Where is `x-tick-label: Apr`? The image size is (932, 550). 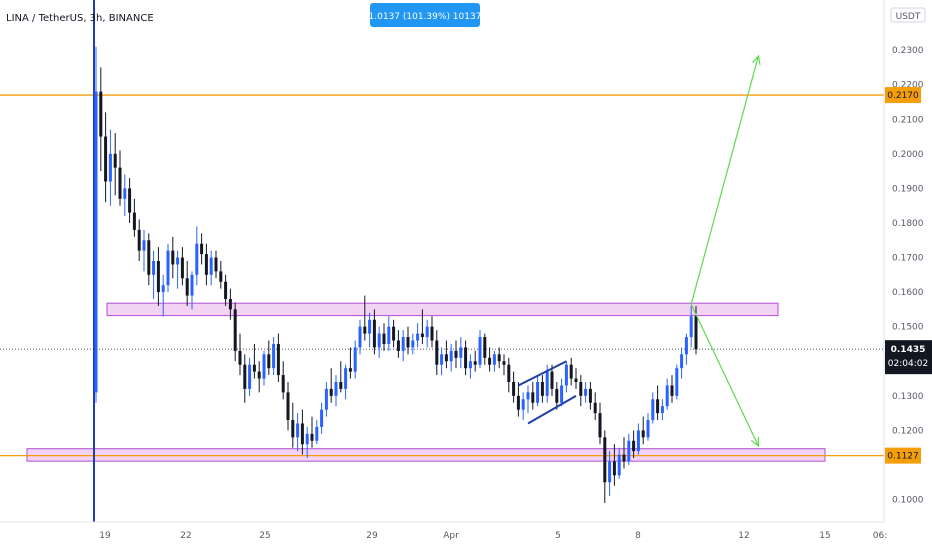
x-tick-label: Apr is located at coordinates (451, 536).